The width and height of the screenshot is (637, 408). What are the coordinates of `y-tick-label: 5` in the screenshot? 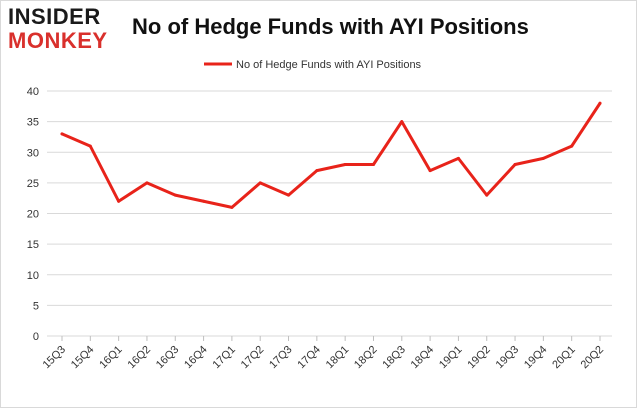 It's located at (36, 306).